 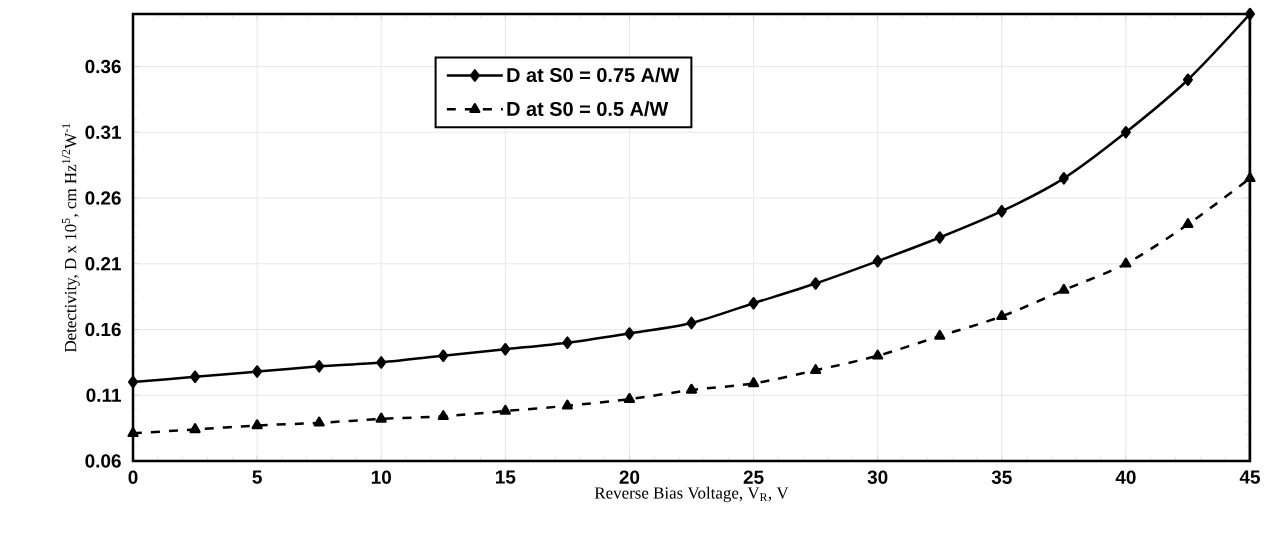 What do you see at coordinates (381, 477) in the screenshot?
I see `x-tick-label: 10` at bounding box center [381, 477].